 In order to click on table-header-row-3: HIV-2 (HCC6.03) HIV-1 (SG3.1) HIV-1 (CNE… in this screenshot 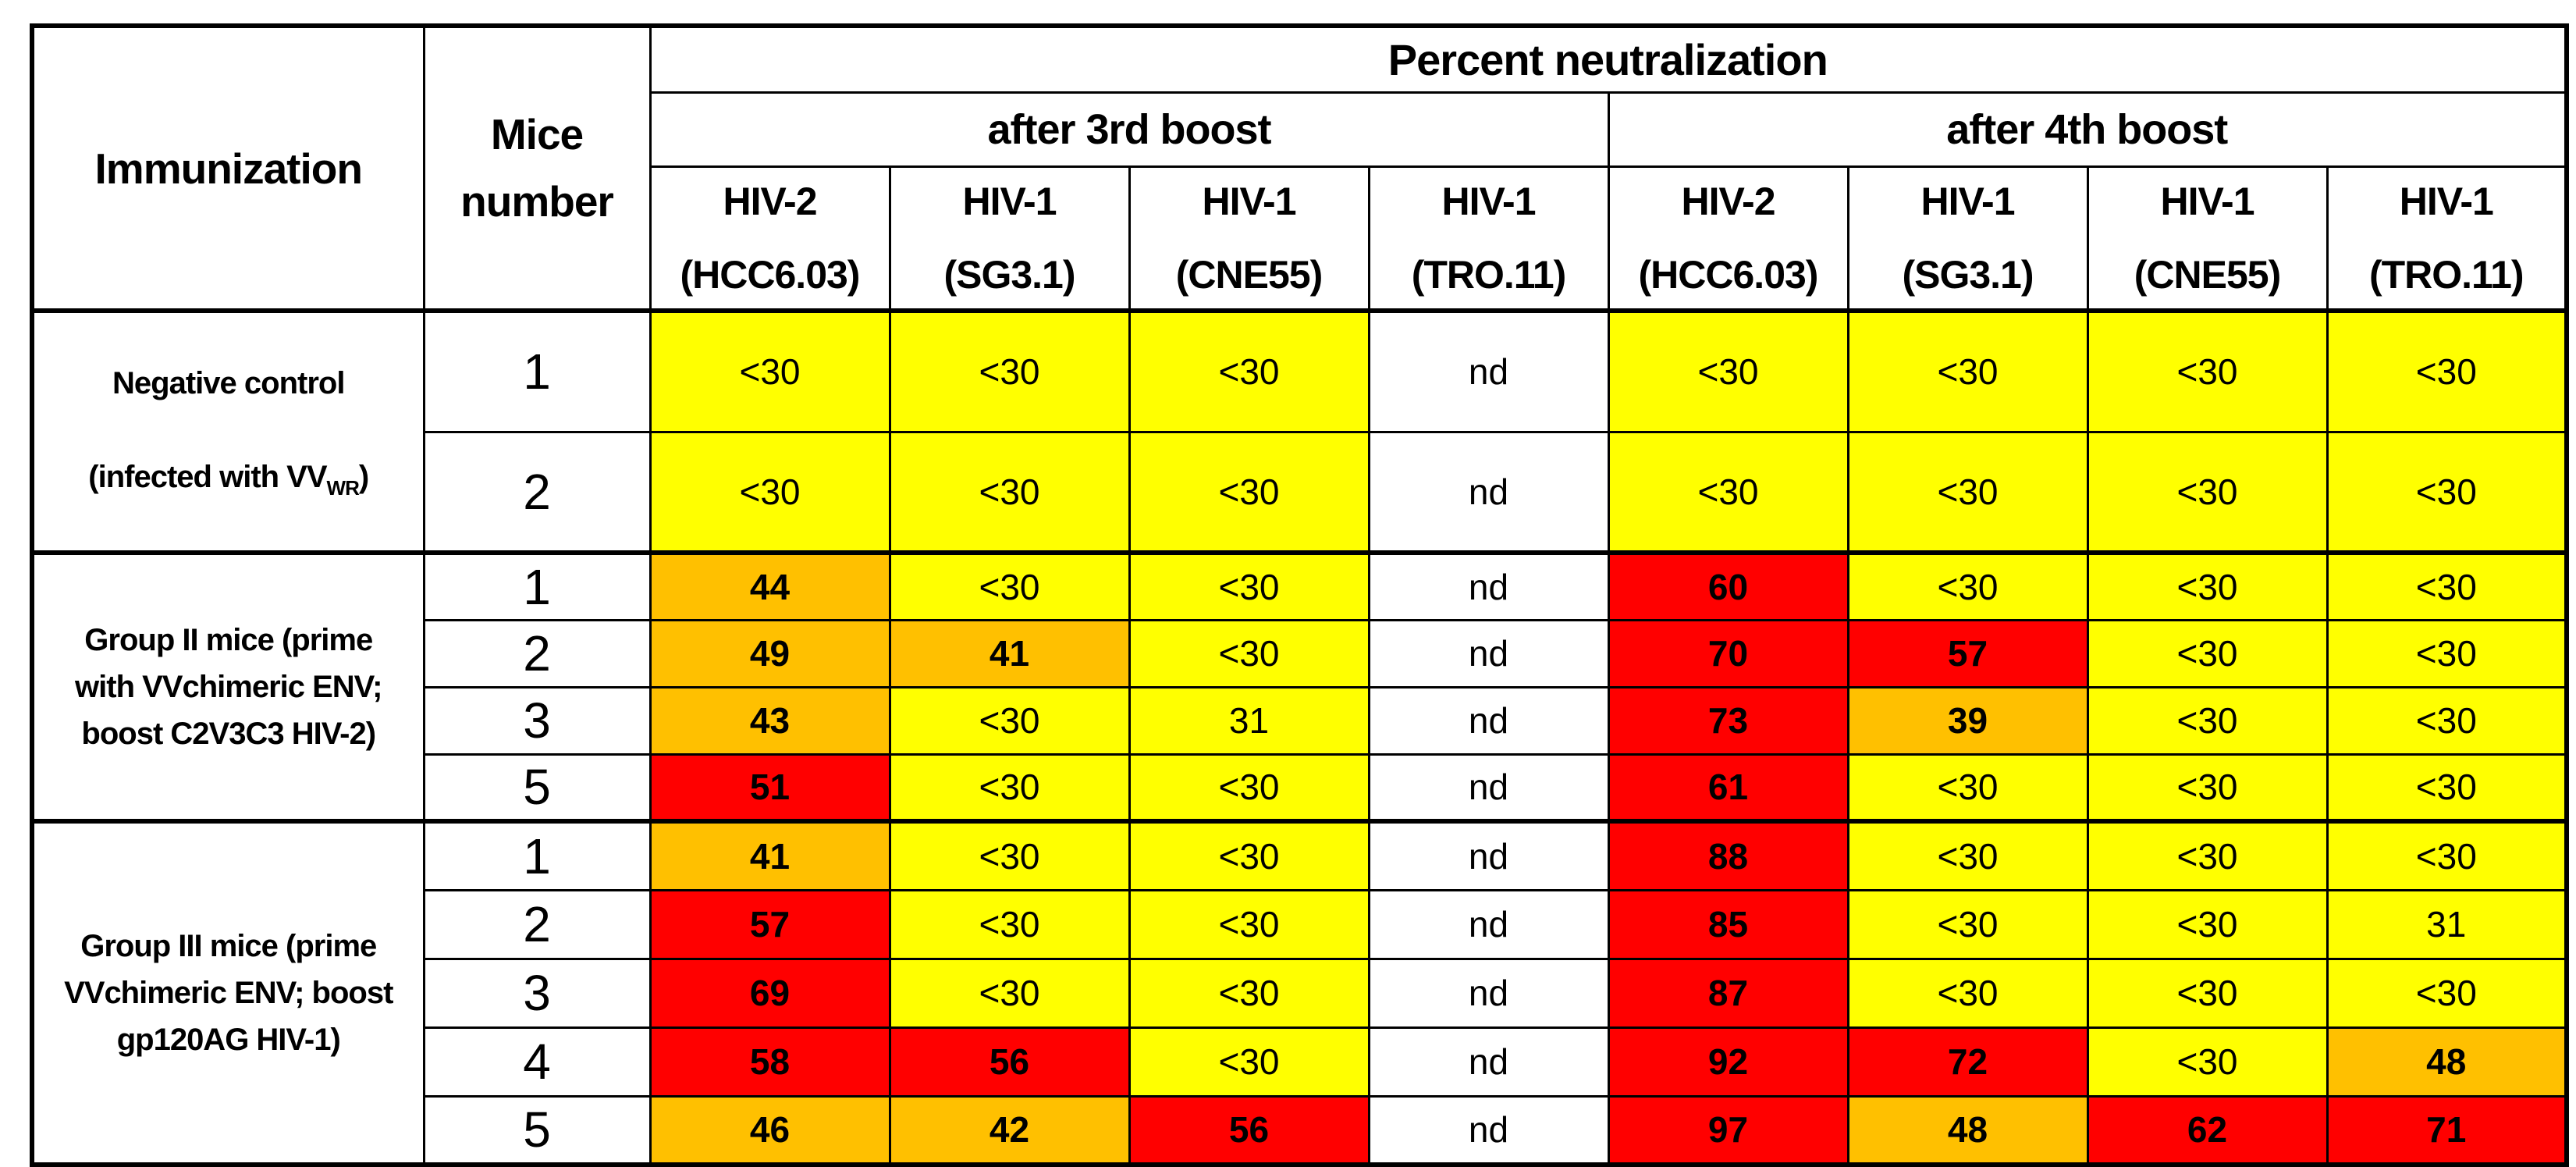, I will do `click(1300, 239)`.